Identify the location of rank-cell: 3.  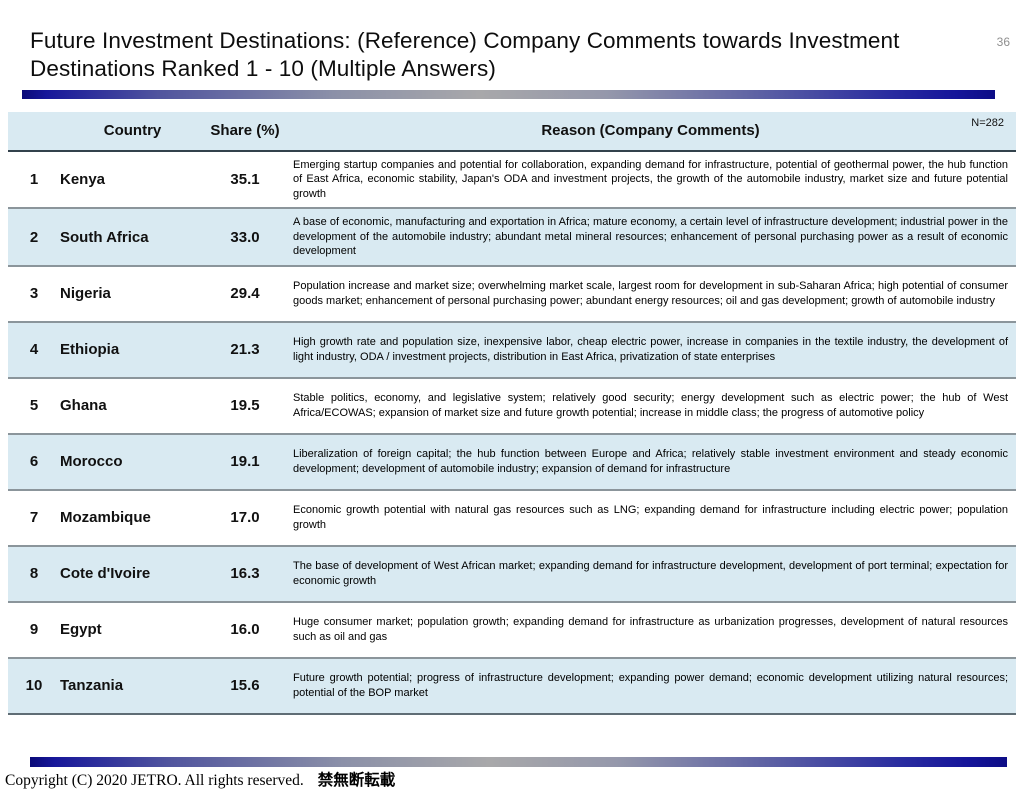
(34, 294).